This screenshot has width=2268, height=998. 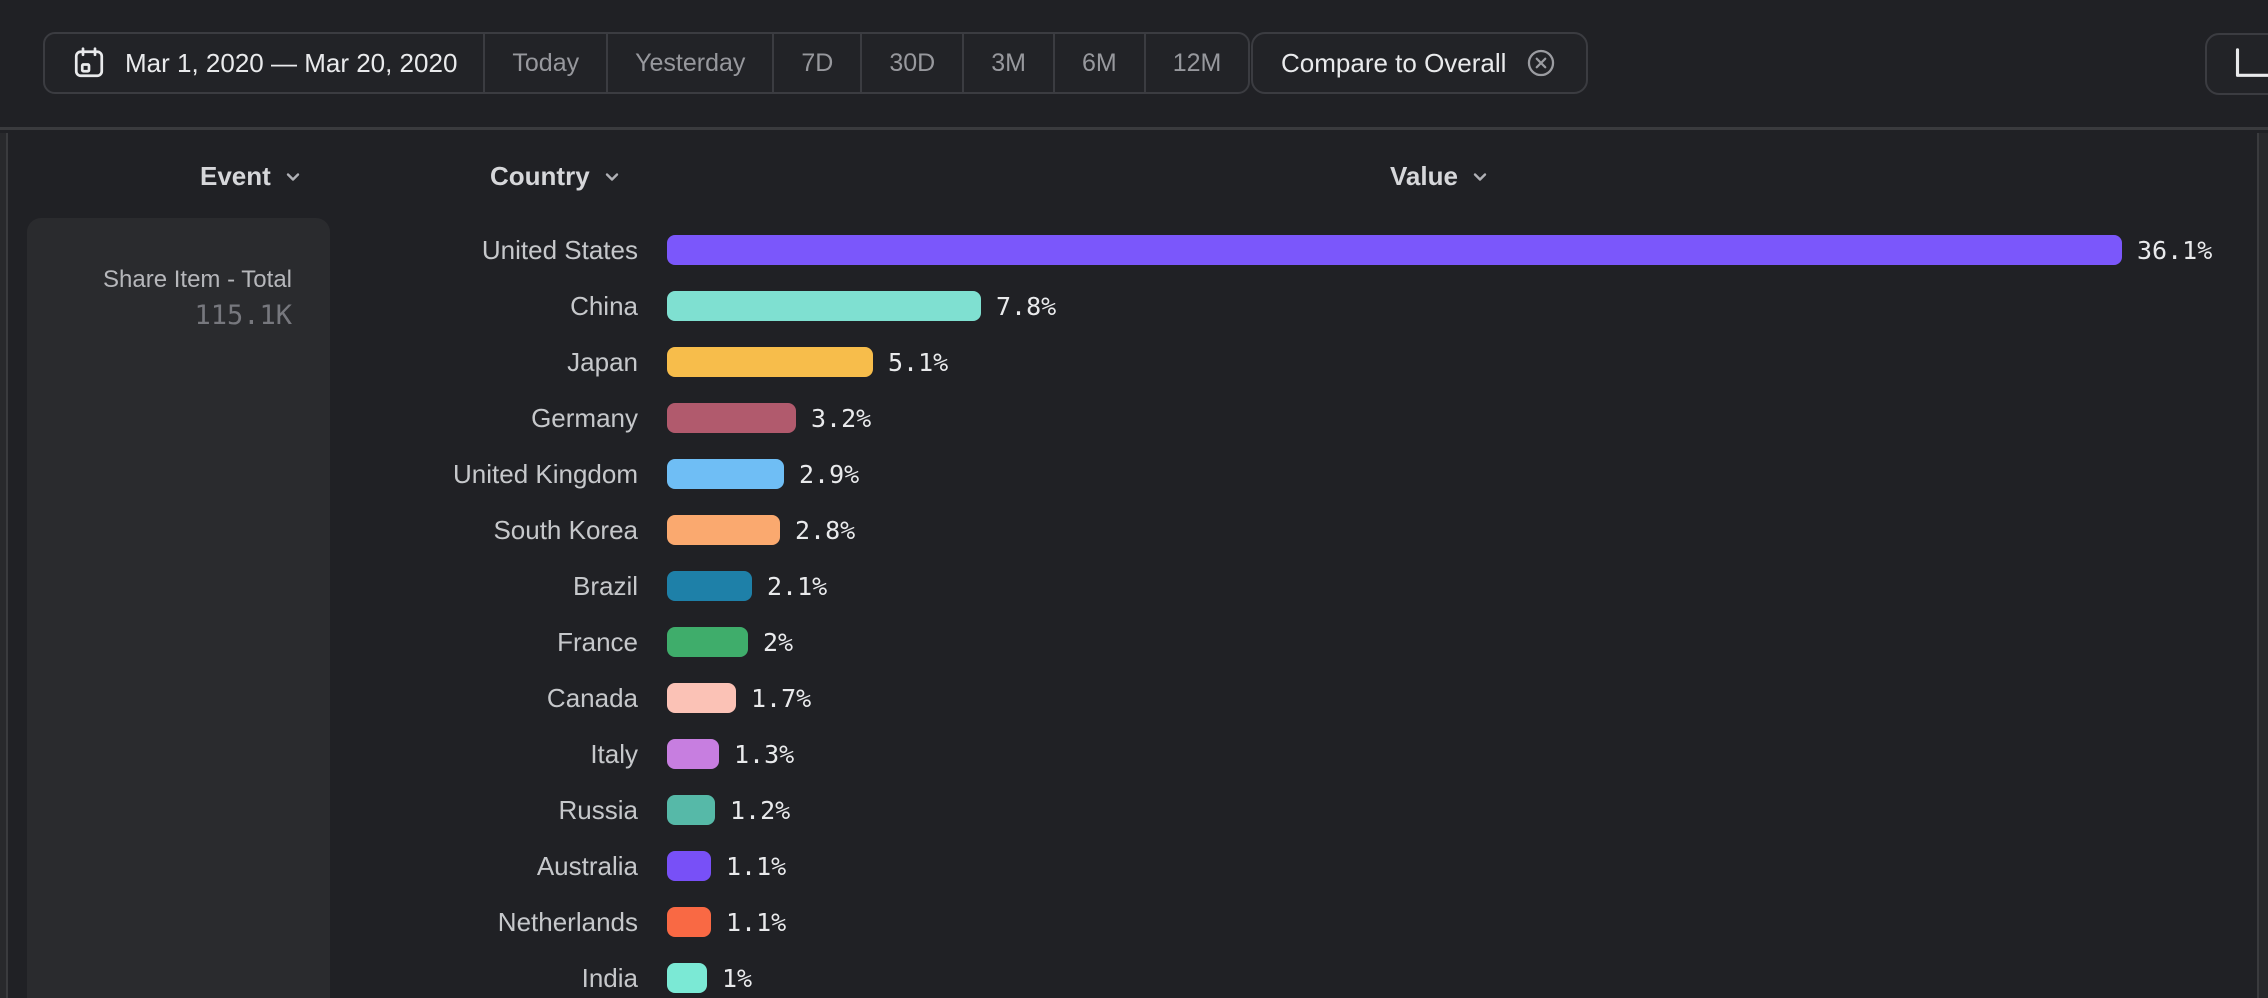 What do you see at coordinates (797, 586) in the screenshot?
I see `value-percent-label: 2.1%` at bounding box center [797, 586].